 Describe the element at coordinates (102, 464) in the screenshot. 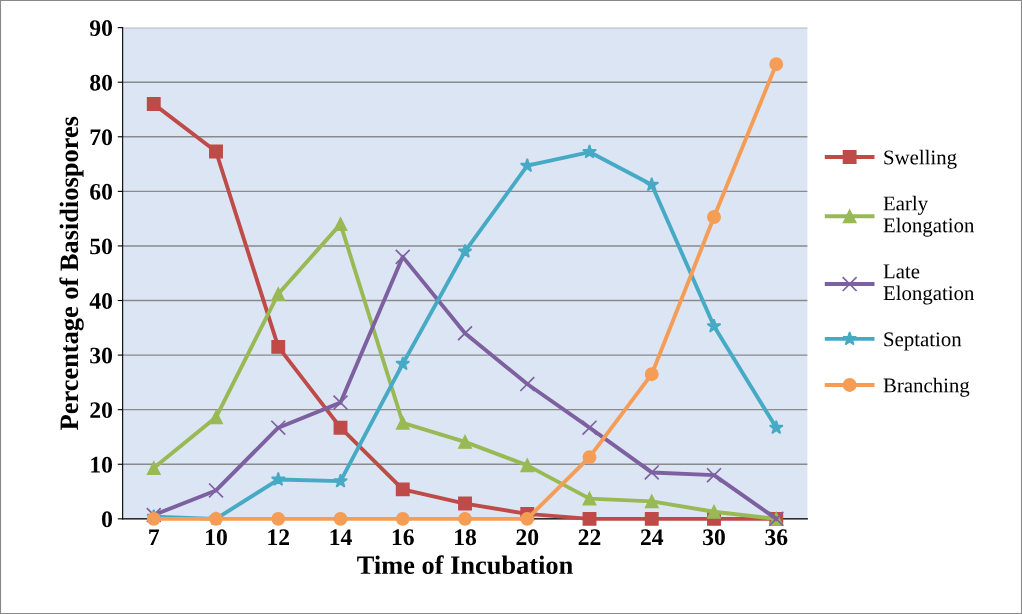

I see `y-tick-label: 10` at that location.